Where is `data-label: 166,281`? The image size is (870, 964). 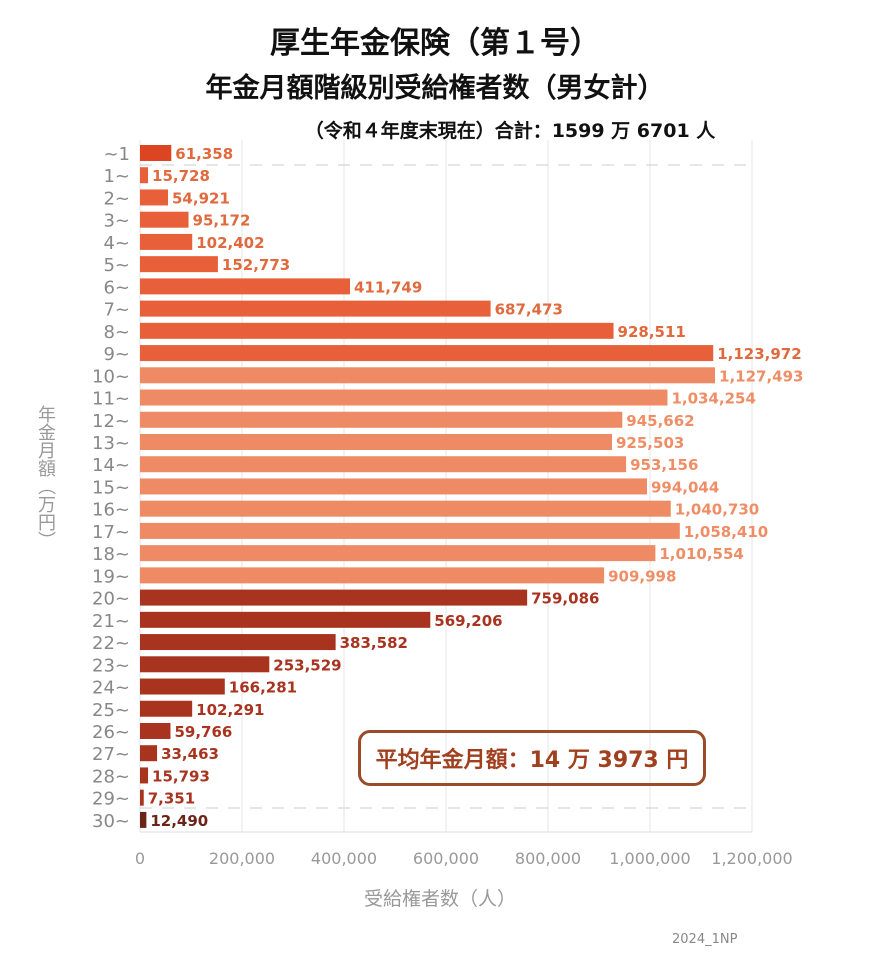 data-label: 166,281 is located at coordinates (263, 688).